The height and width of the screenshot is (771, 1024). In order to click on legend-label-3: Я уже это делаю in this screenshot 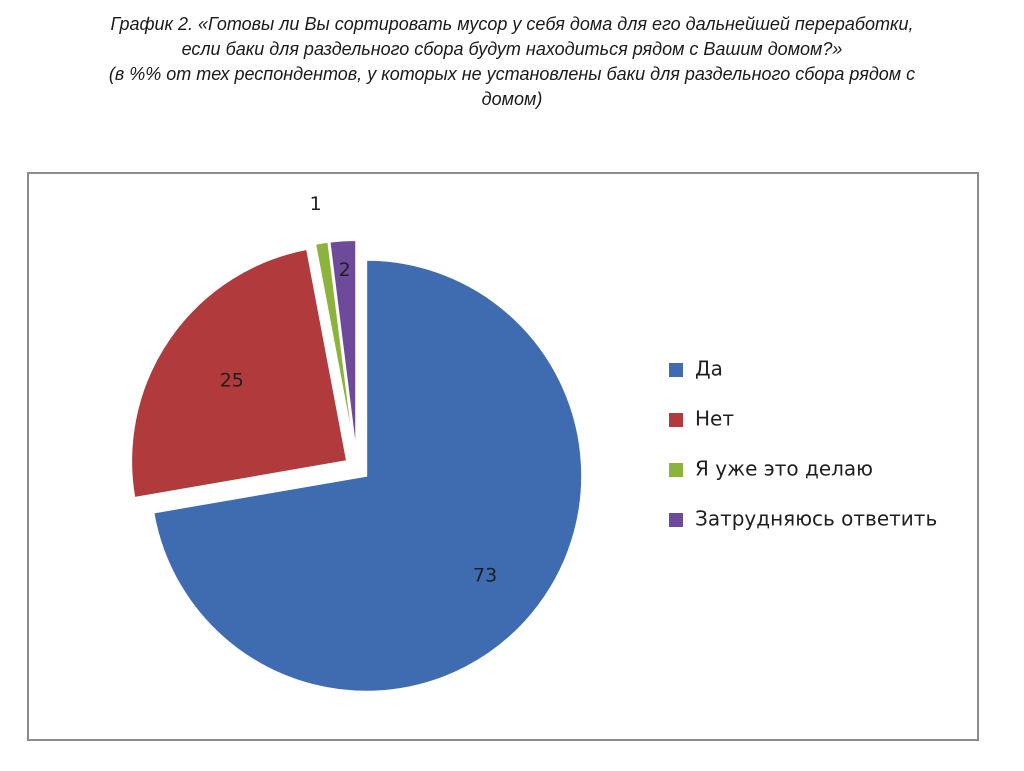, I will do `click(784, 469)`.